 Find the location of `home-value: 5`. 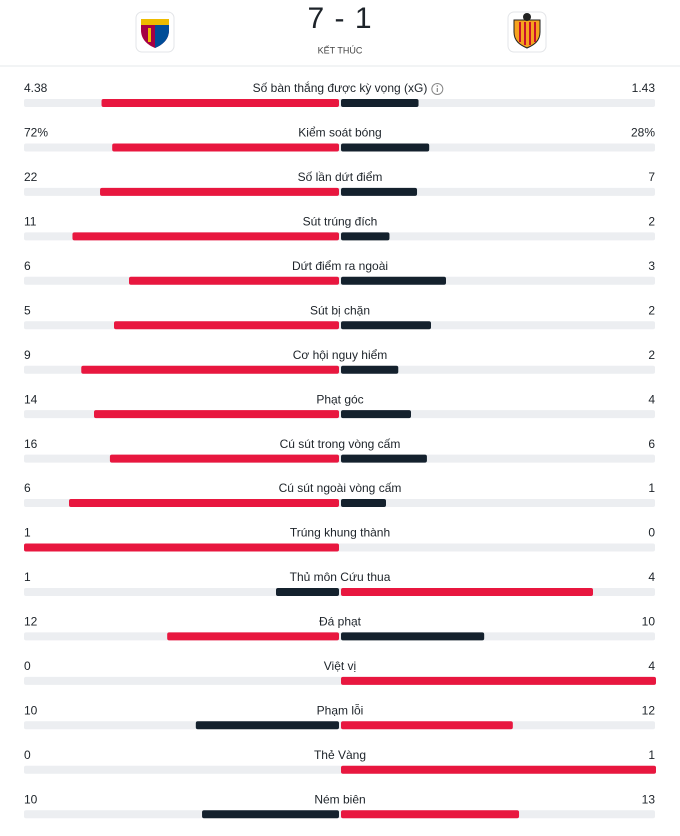

home-value: 5 is located at coordinates (27, 310).